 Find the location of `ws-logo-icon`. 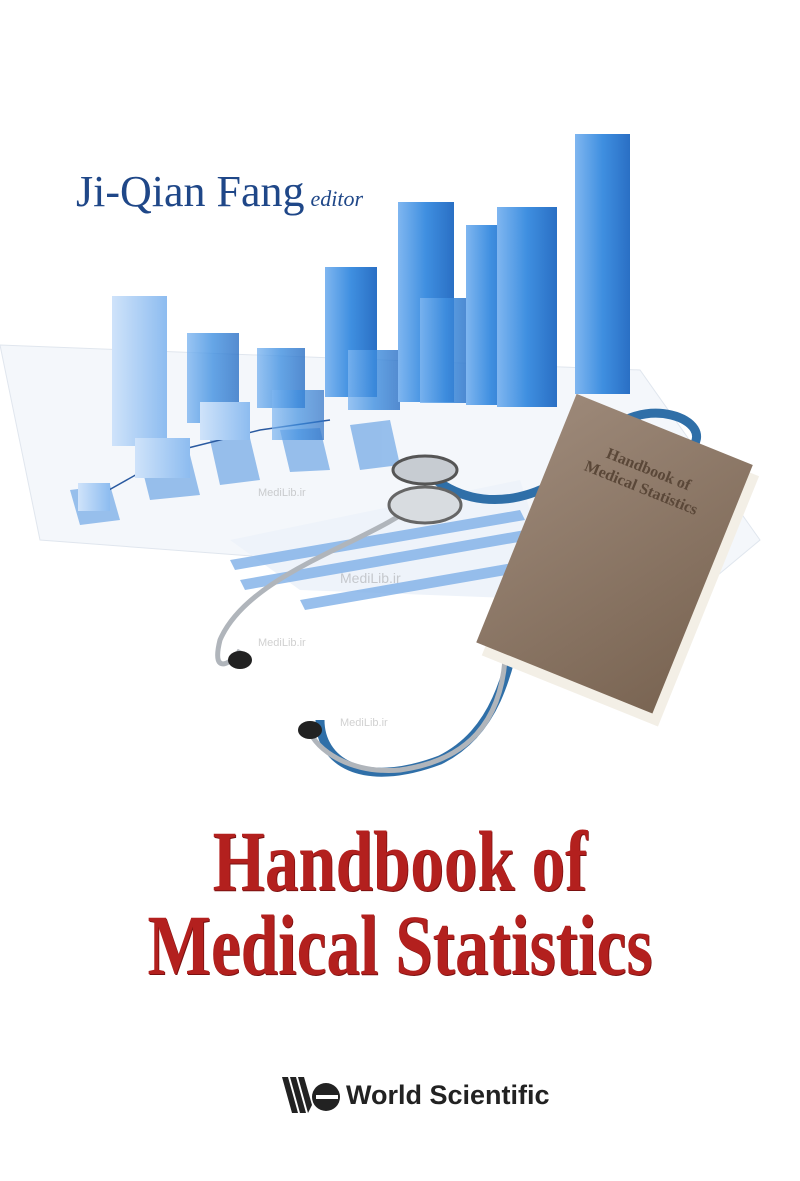

ws-logo-icon is located at coordinates (311, 1095).